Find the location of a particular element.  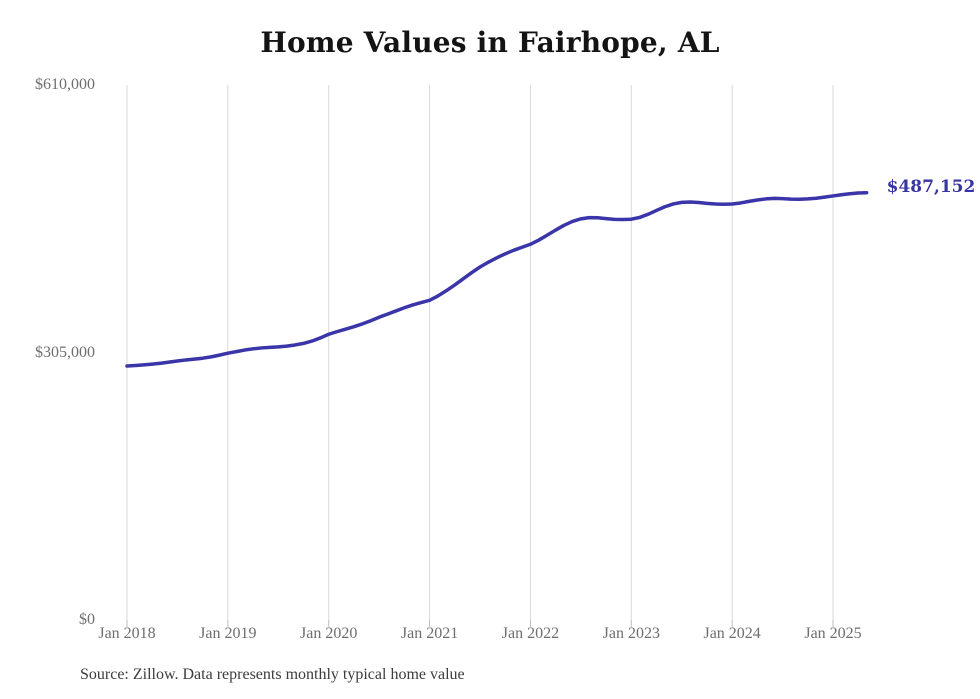

x-axis-label: Jan 2024 is located at coordinates (732, 633).